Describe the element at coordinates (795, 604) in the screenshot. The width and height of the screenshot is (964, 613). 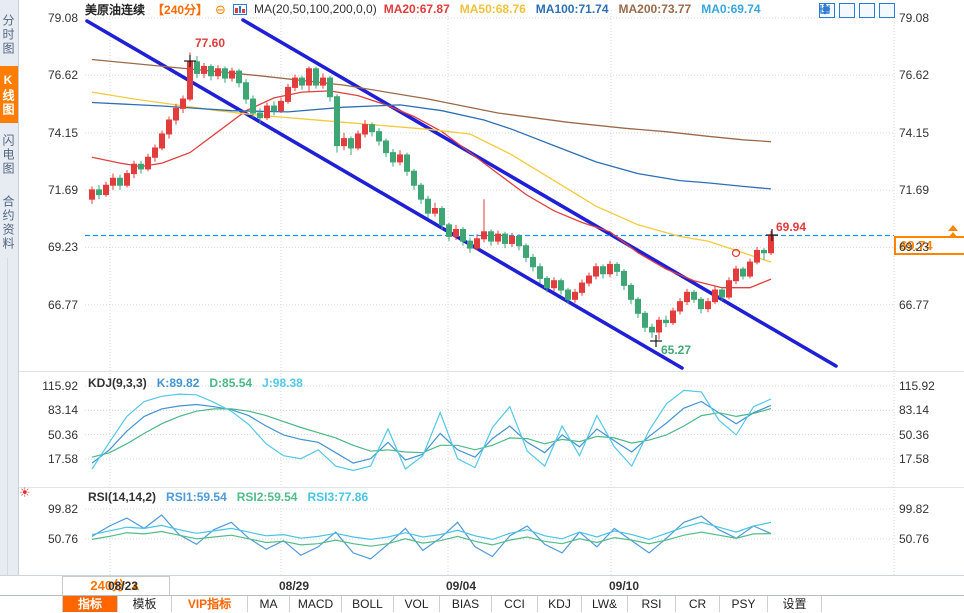
I see `toolbar-item-设置: 设置` at that location.